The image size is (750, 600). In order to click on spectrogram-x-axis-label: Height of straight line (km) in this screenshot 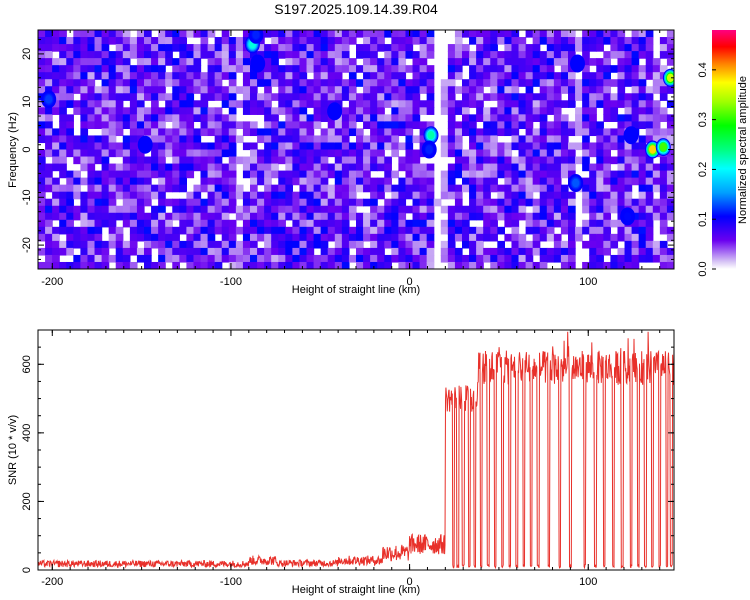, I will do `click(356, 290)`.